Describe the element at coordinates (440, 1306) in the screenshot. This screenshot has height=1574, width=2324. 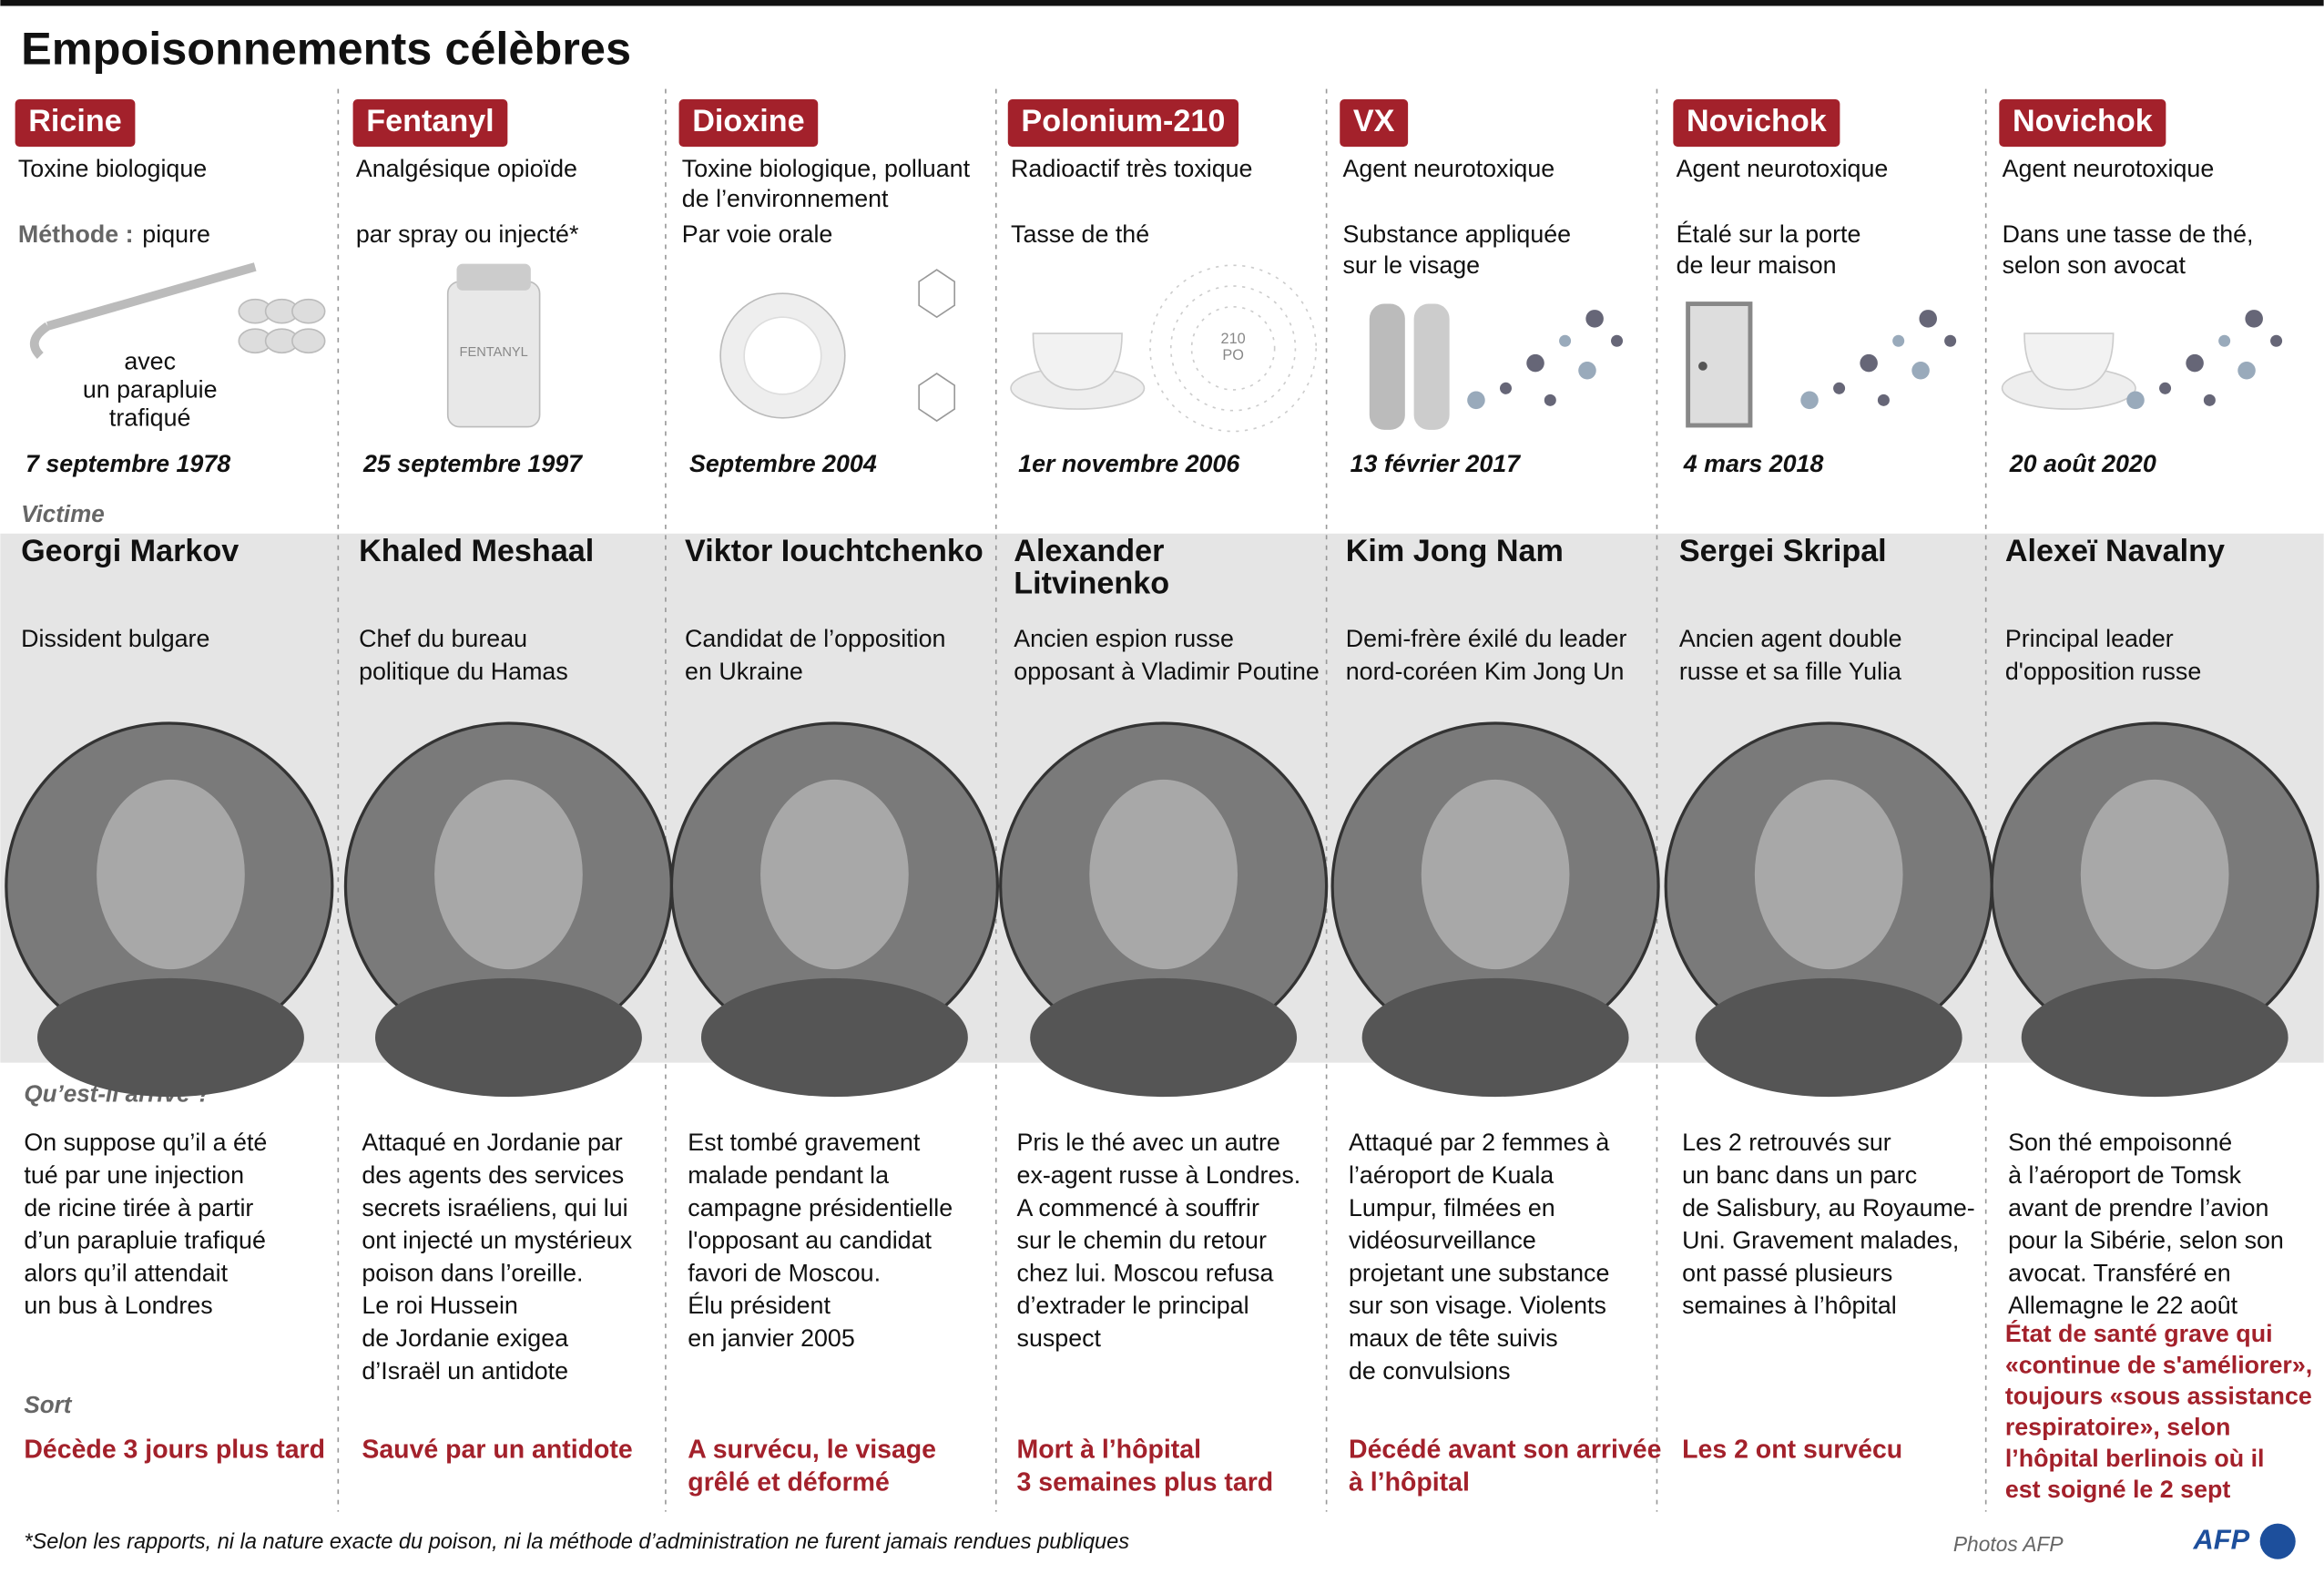
I see `story: Le roi Hussein` at that location.